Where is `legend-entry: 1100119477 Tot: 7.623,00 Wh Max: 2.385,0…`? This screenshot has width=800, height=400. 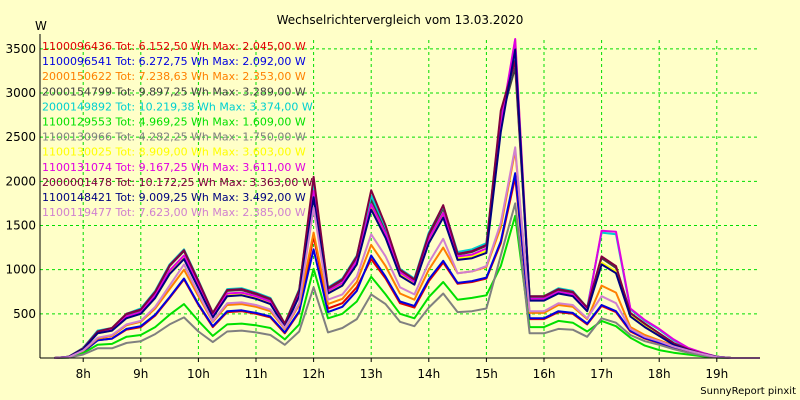
legend-entry: 1100119477 Tot: 7.623,00 Wh Max: 2.385,0… is located at coordinates (174, 212).